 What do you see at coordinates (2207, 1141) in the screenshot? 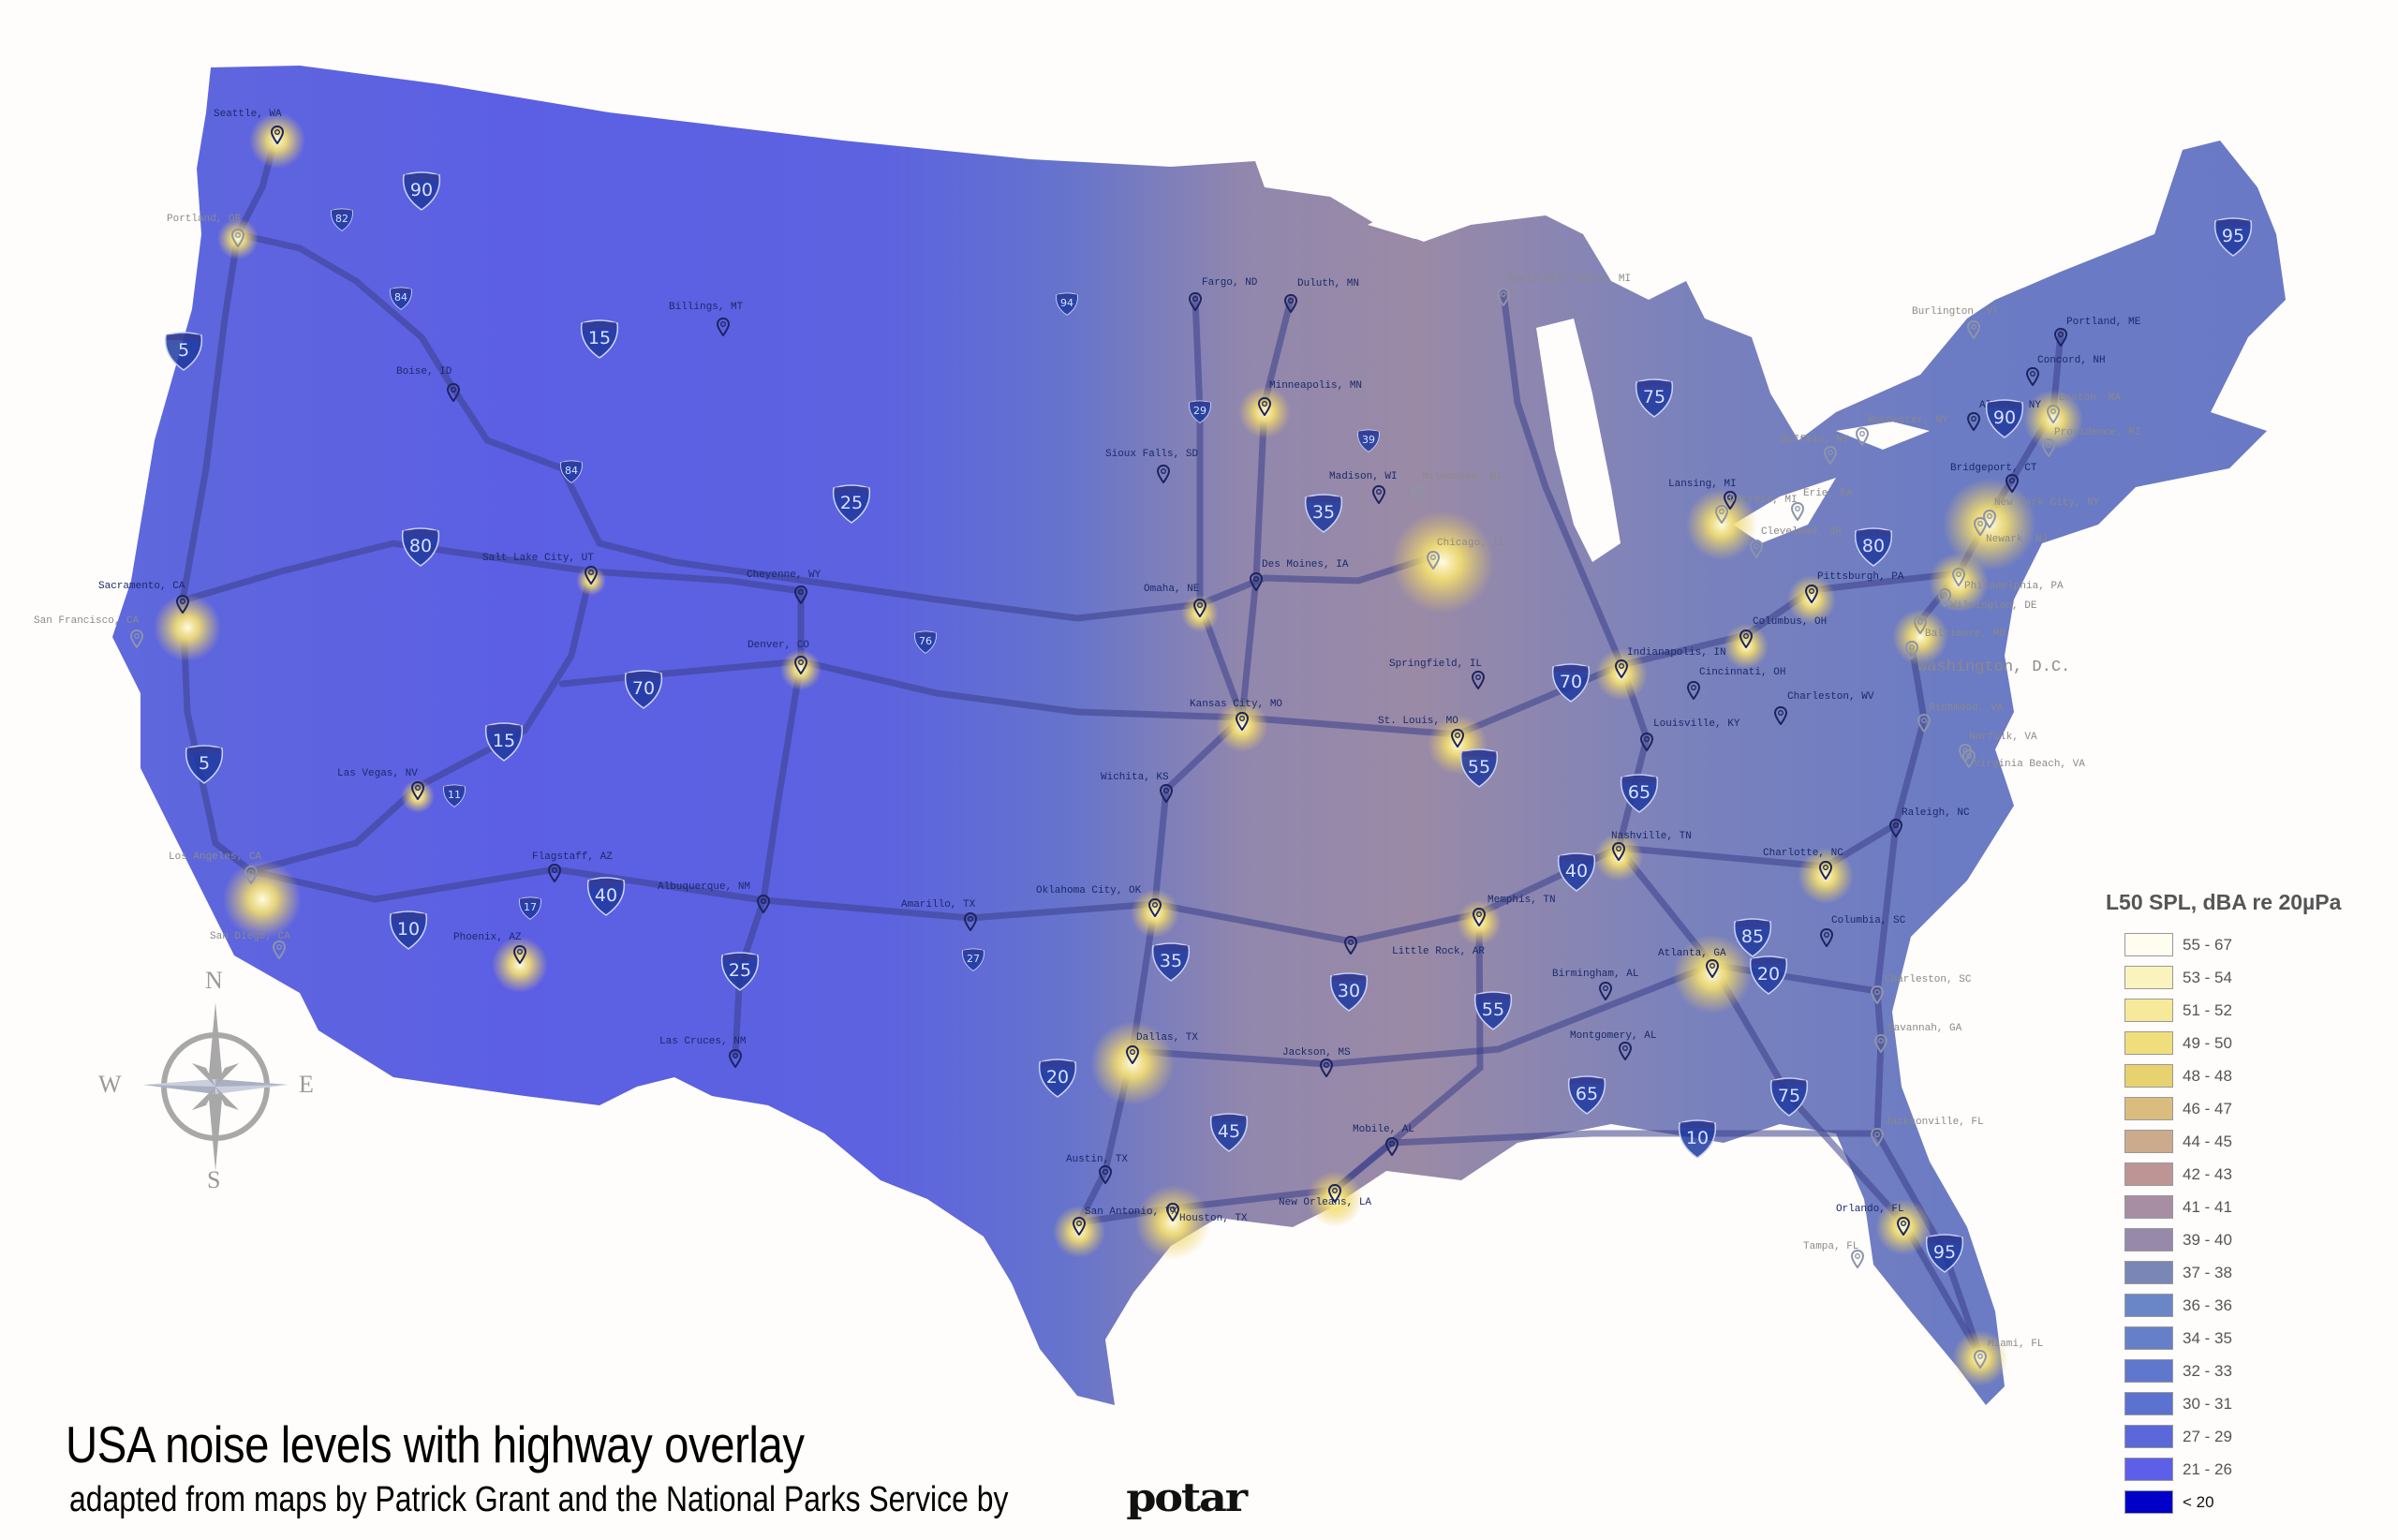
I see `legend-label: 44 - 45` at bounding box center [2207, 1141].